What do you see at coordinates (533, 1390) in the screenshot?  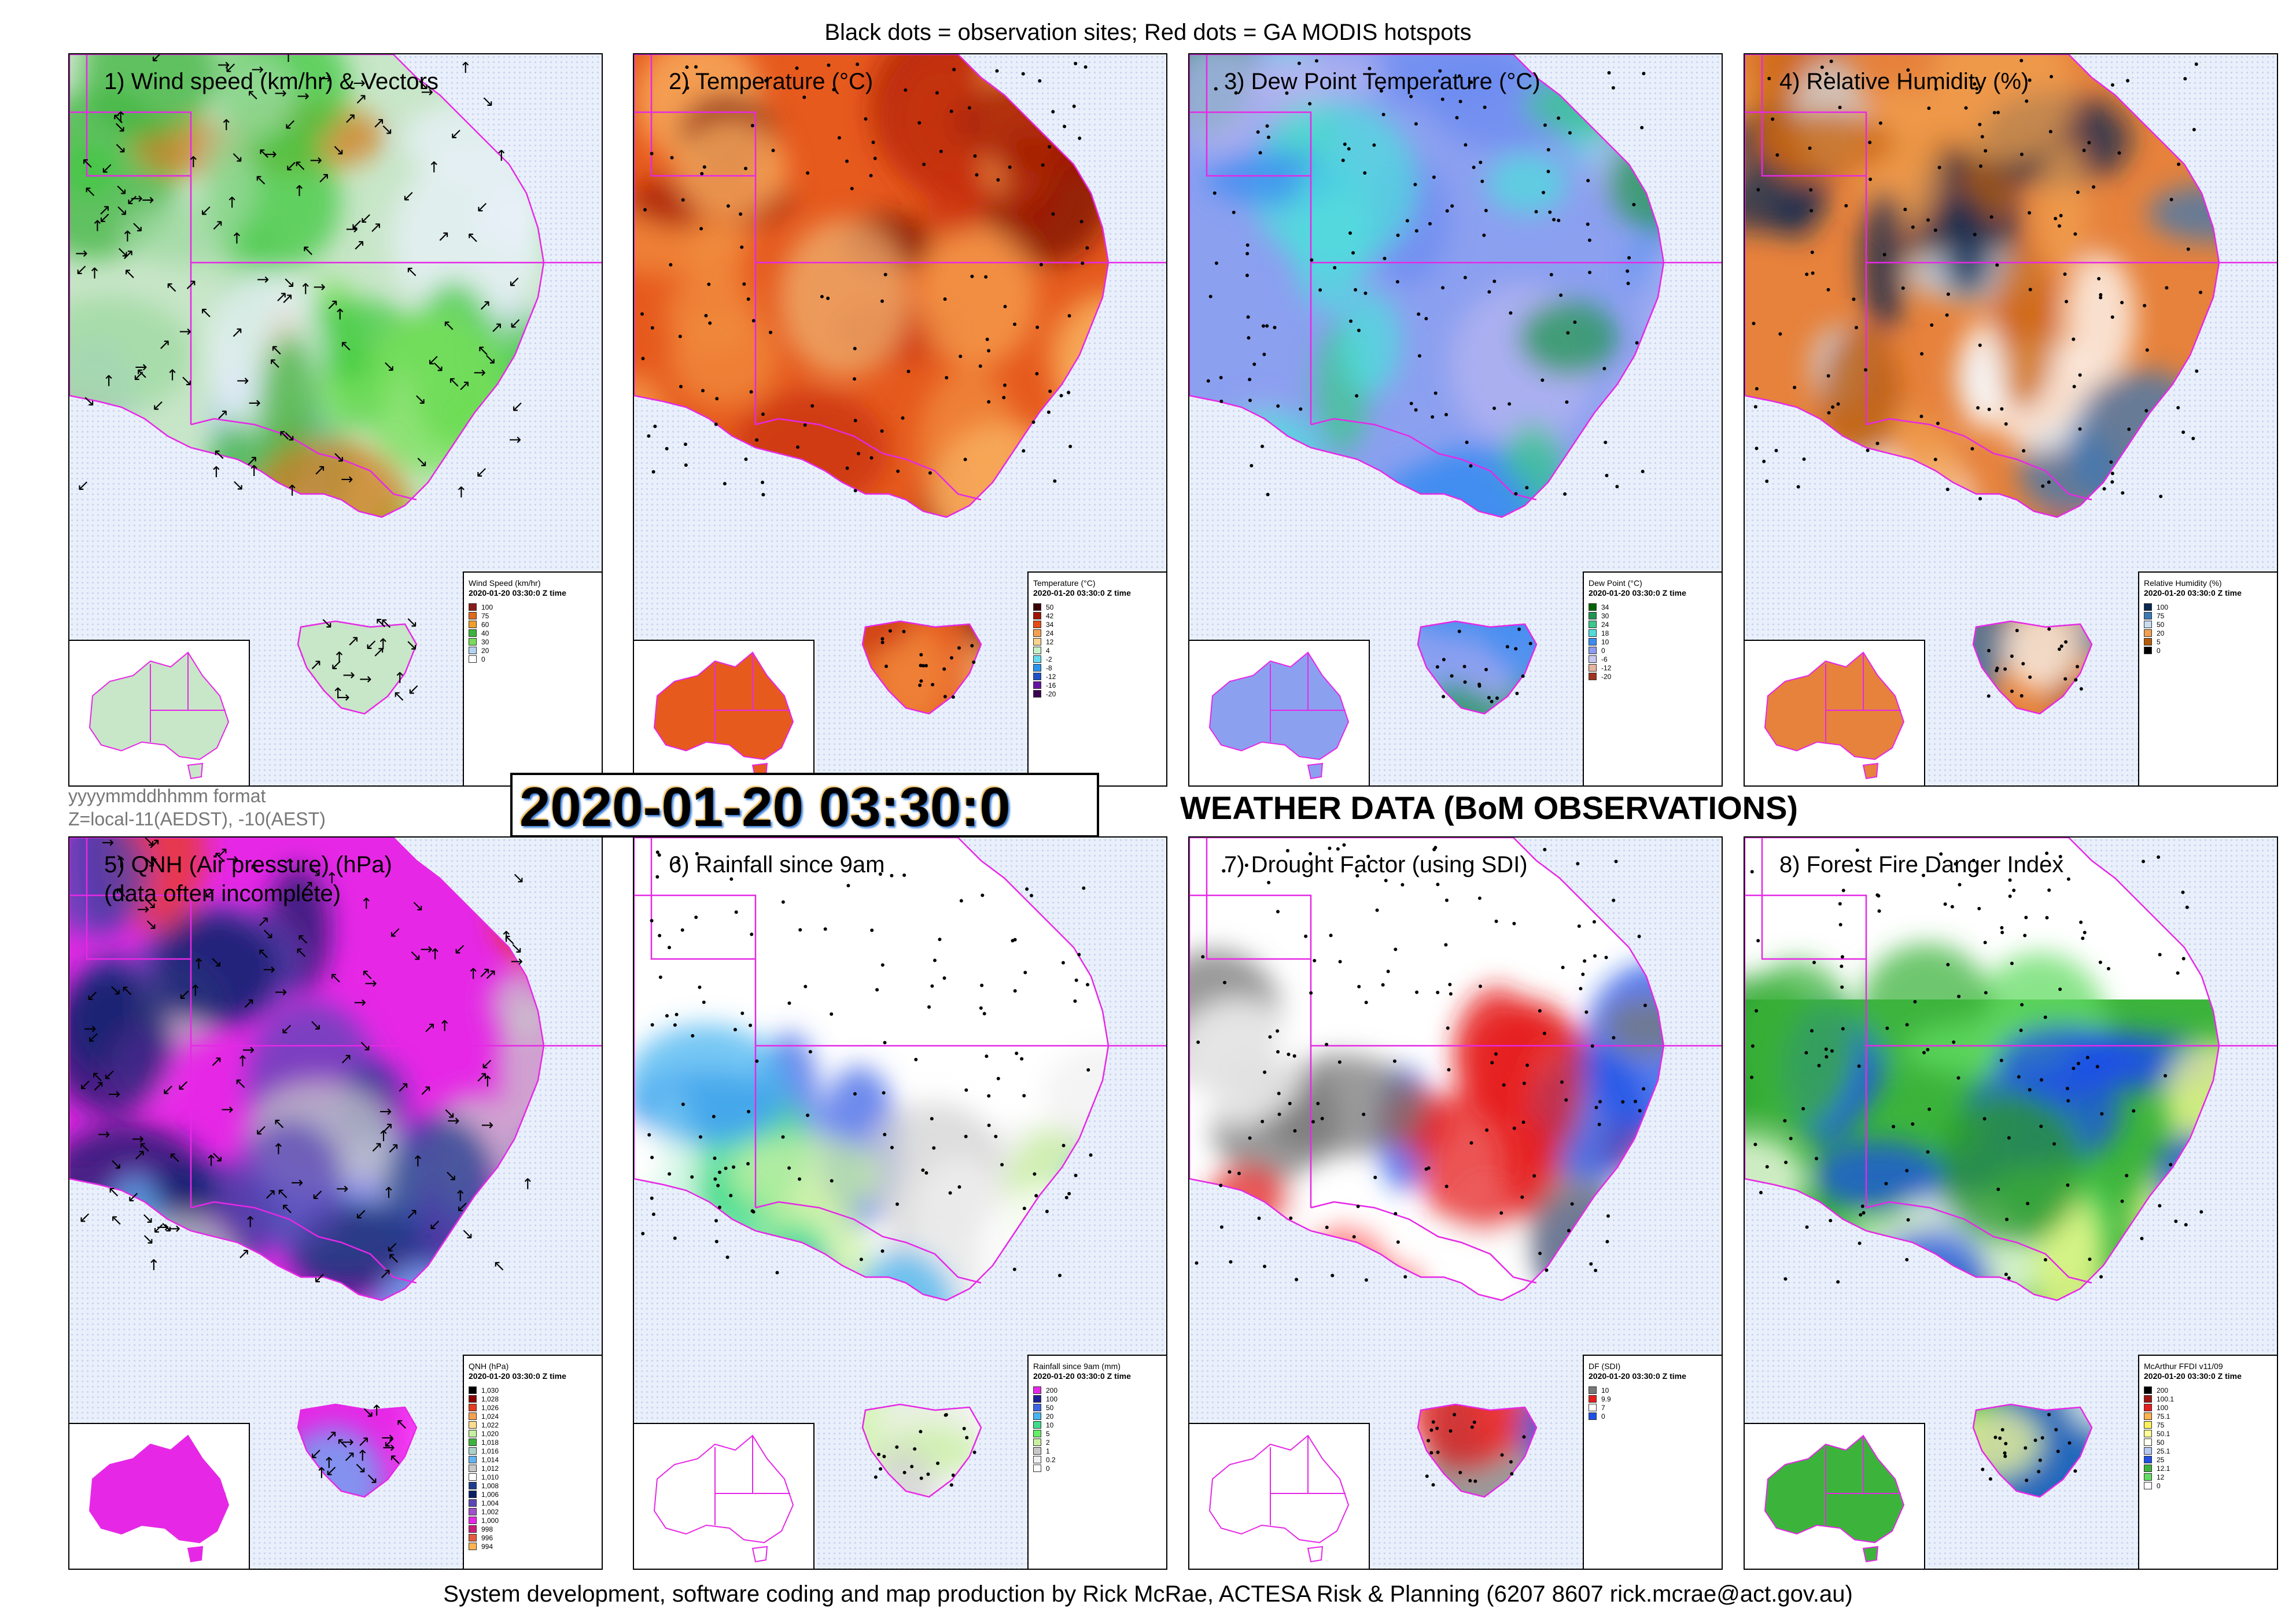 I see `legend-entry: 1,030` at bounding box center [533, 1390].